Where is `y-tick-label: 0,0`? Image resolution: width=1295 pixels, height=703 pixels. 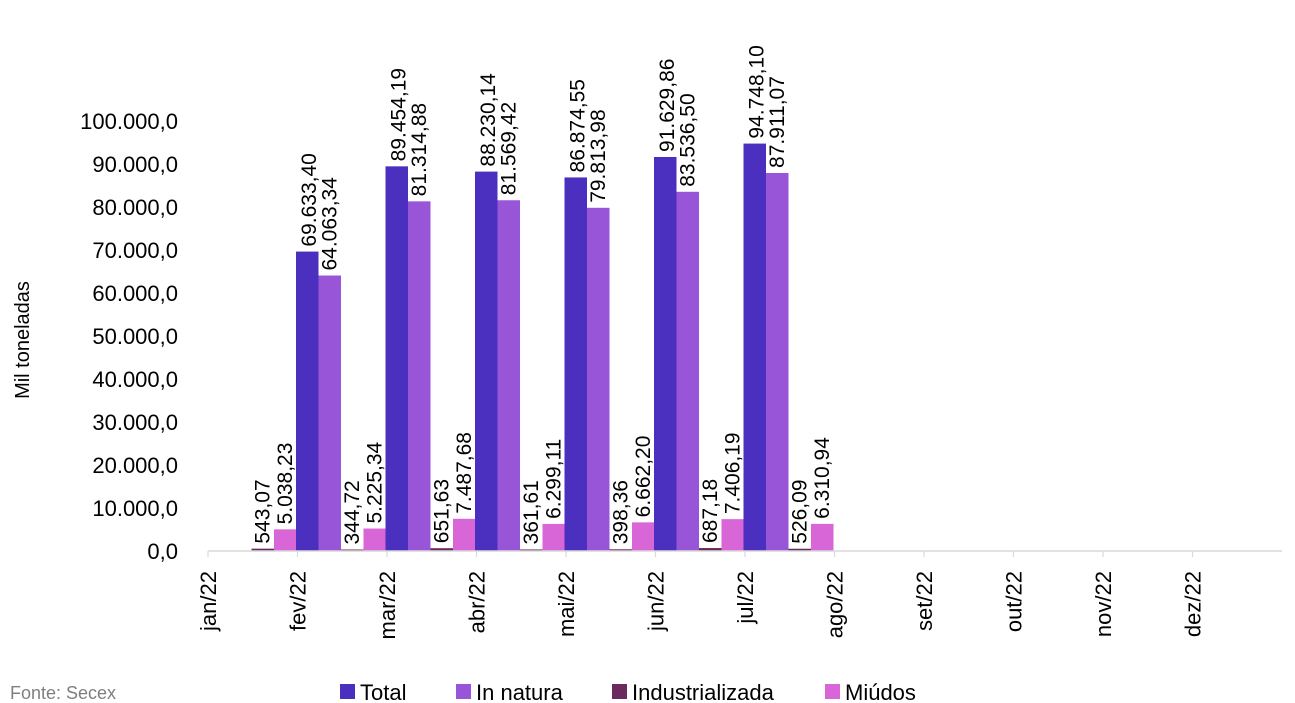 y-tick-label: 0,0 is located at coordinates (162, 551).